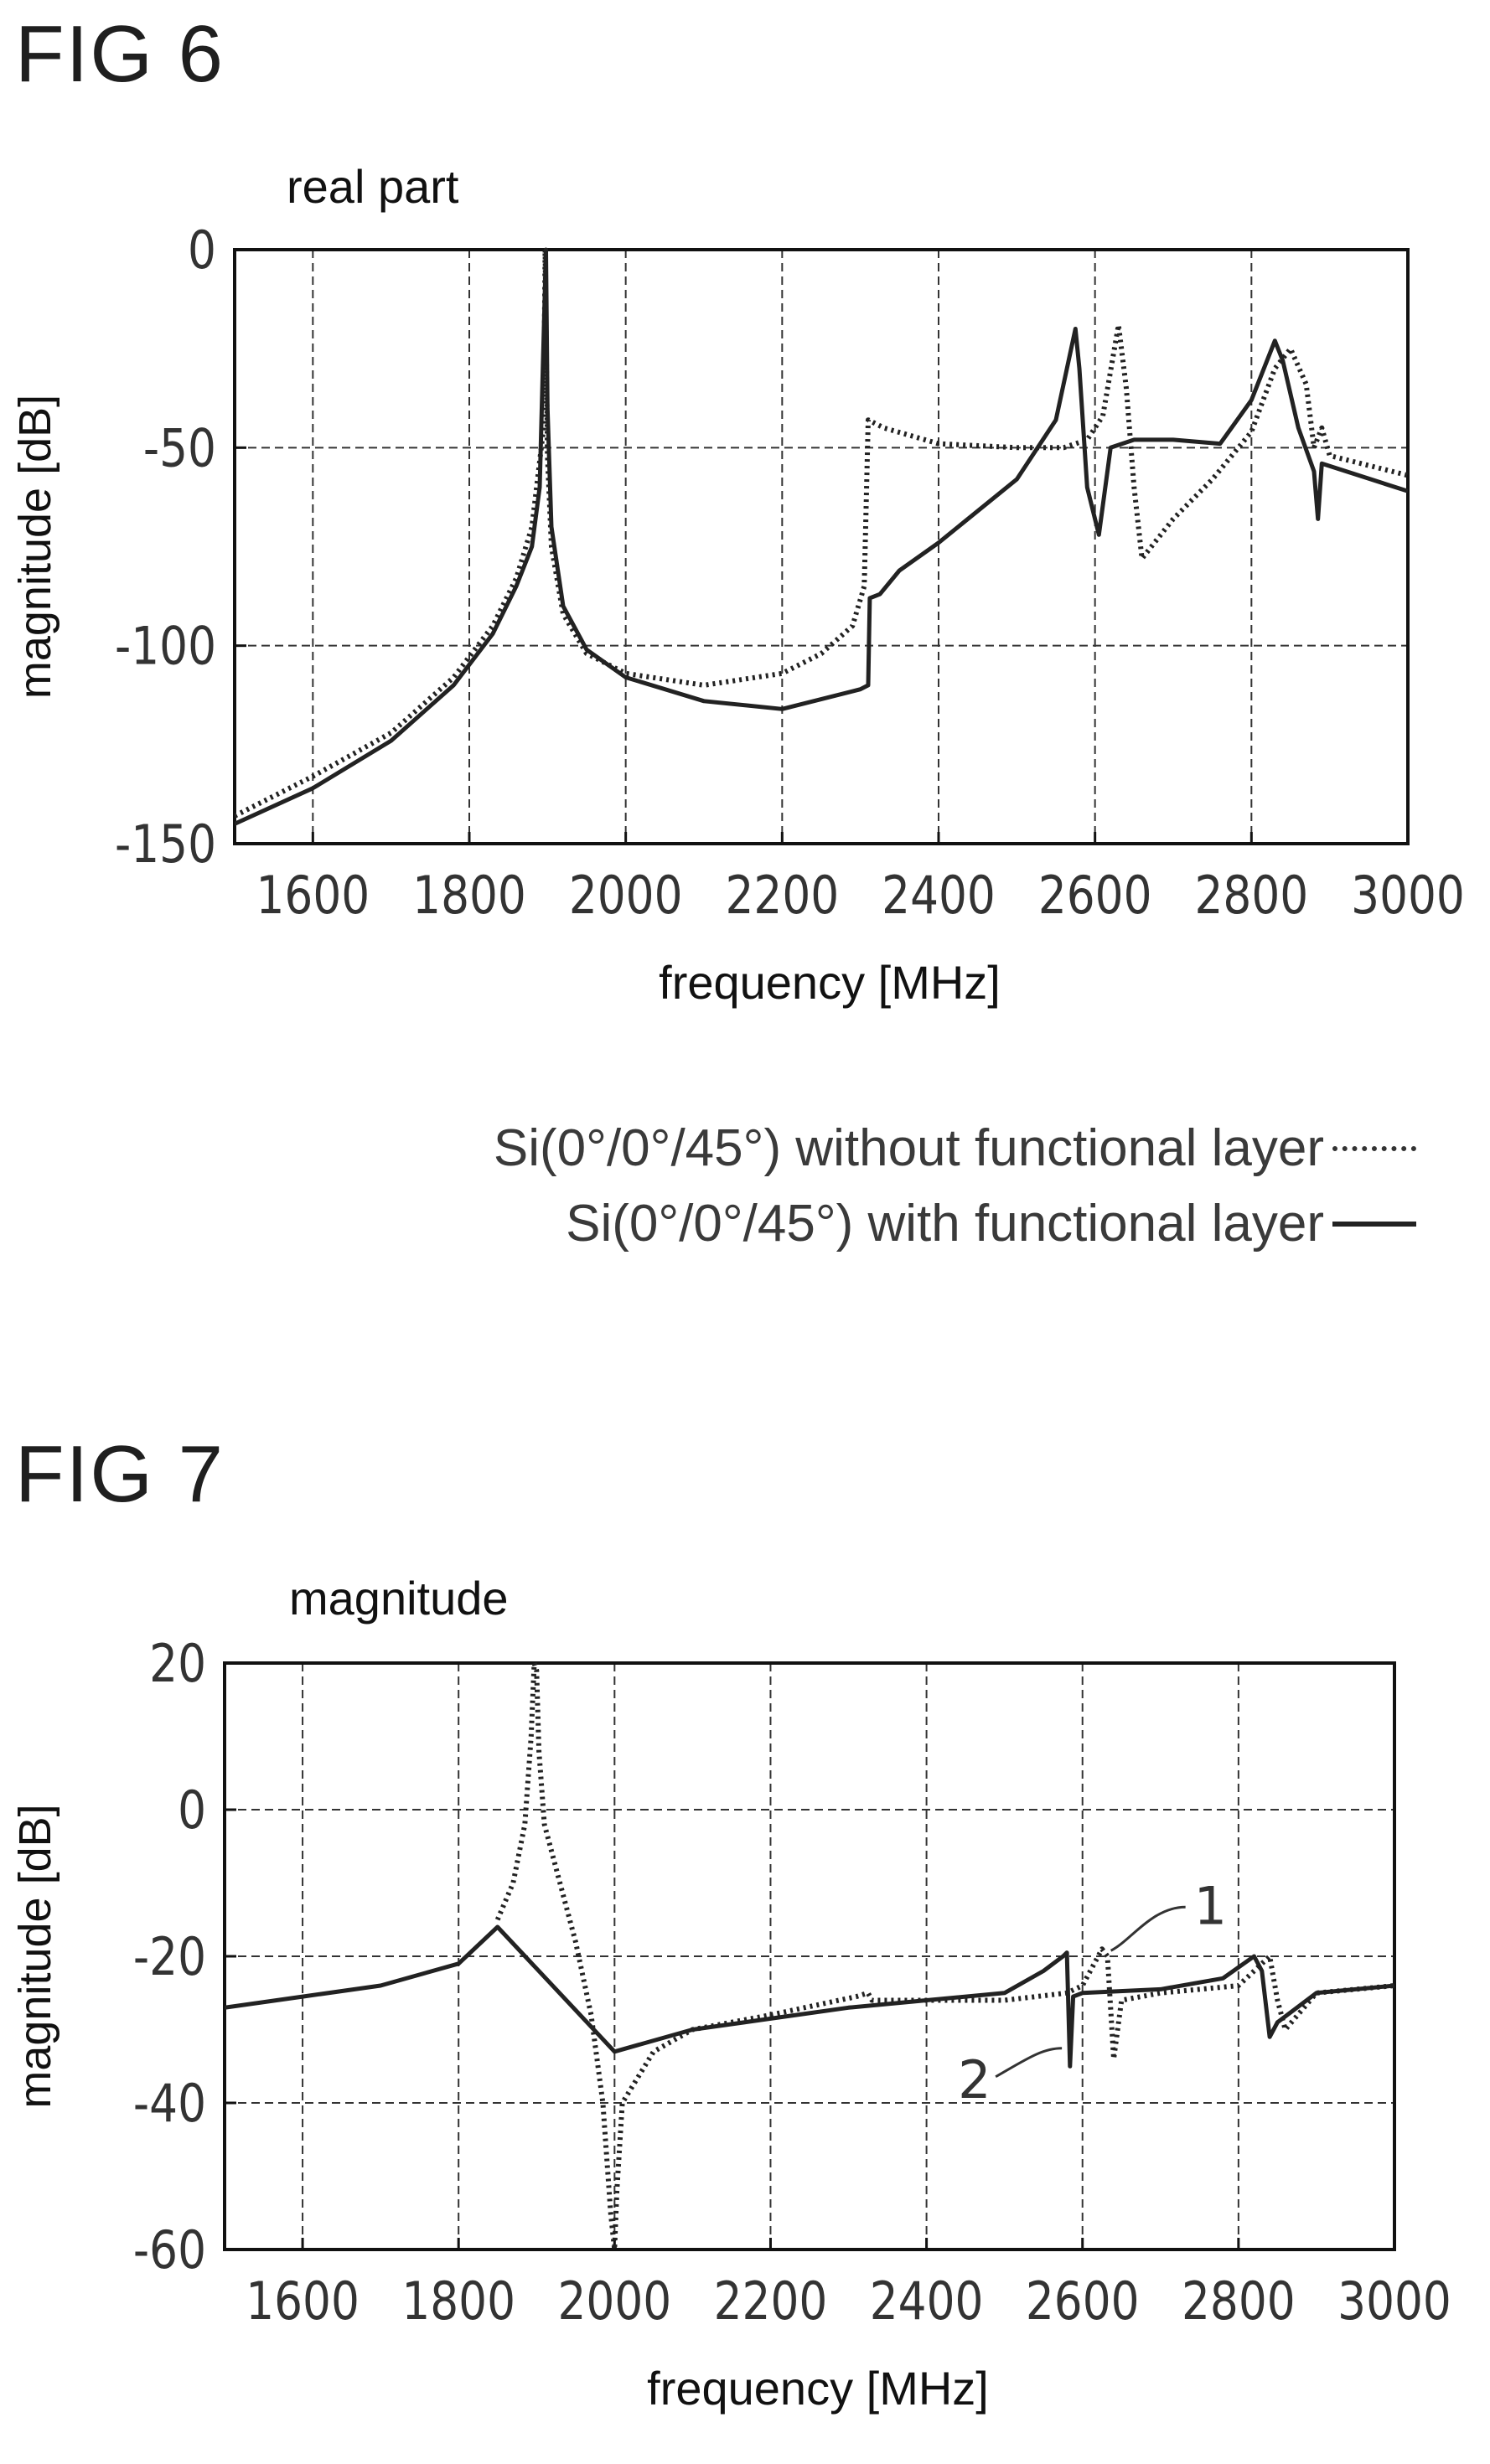 This screenshot has width=1490, height=2464. I want to click on figure-label: FIG 6, so click(120, 54).